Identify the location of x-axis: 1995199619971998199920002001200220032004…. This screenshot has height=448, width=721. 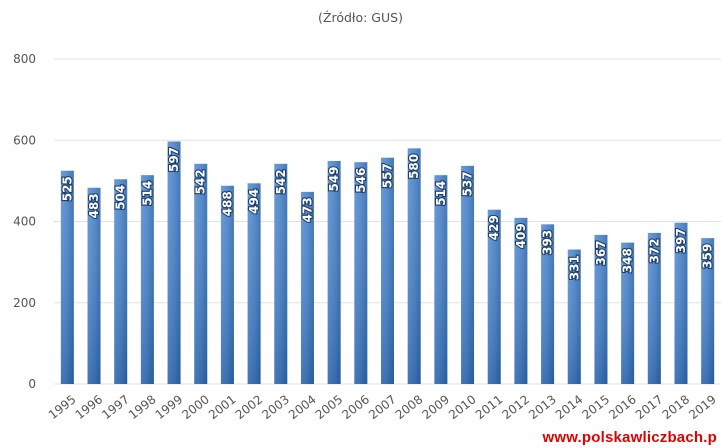
(382, 407).